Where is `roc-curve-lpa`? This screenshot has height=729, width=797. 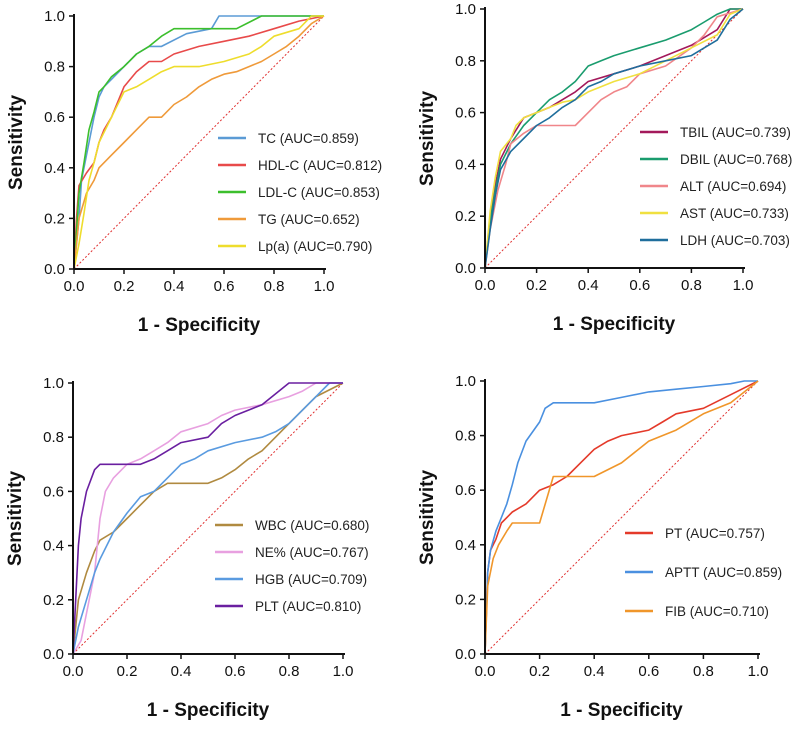 roc-curve-lpa is located at coordinates (198, 142).